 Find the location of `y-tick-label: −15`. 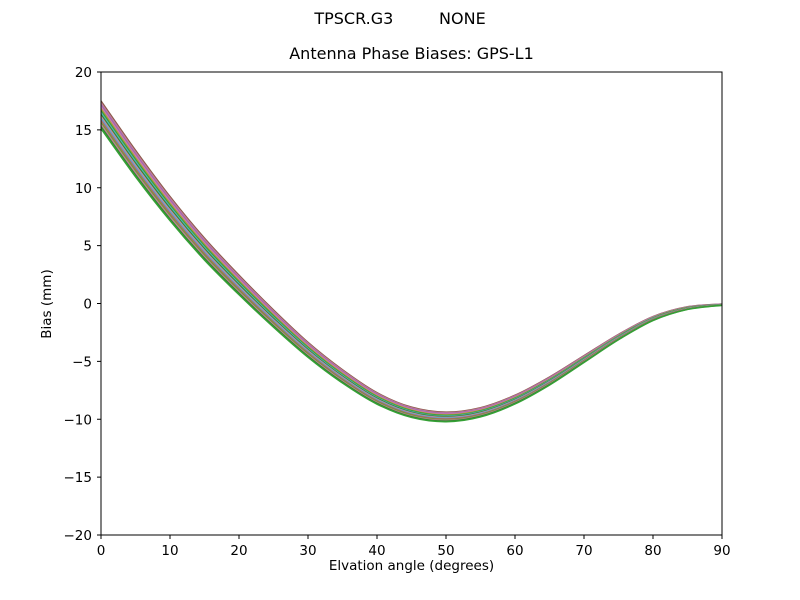

y-tick-label: −15 is located at coordinates (78, 478).